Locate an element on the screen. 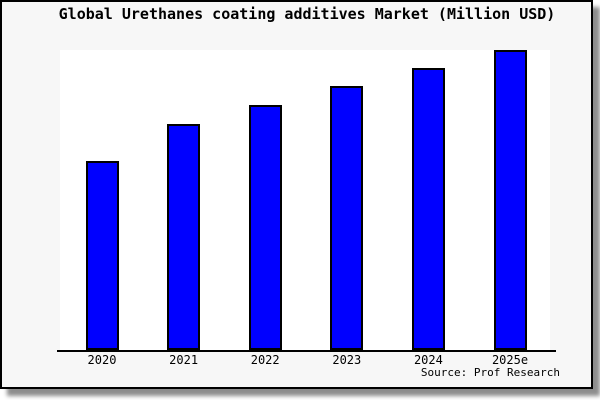  x-axis-line is located at coordinates (306, 351).